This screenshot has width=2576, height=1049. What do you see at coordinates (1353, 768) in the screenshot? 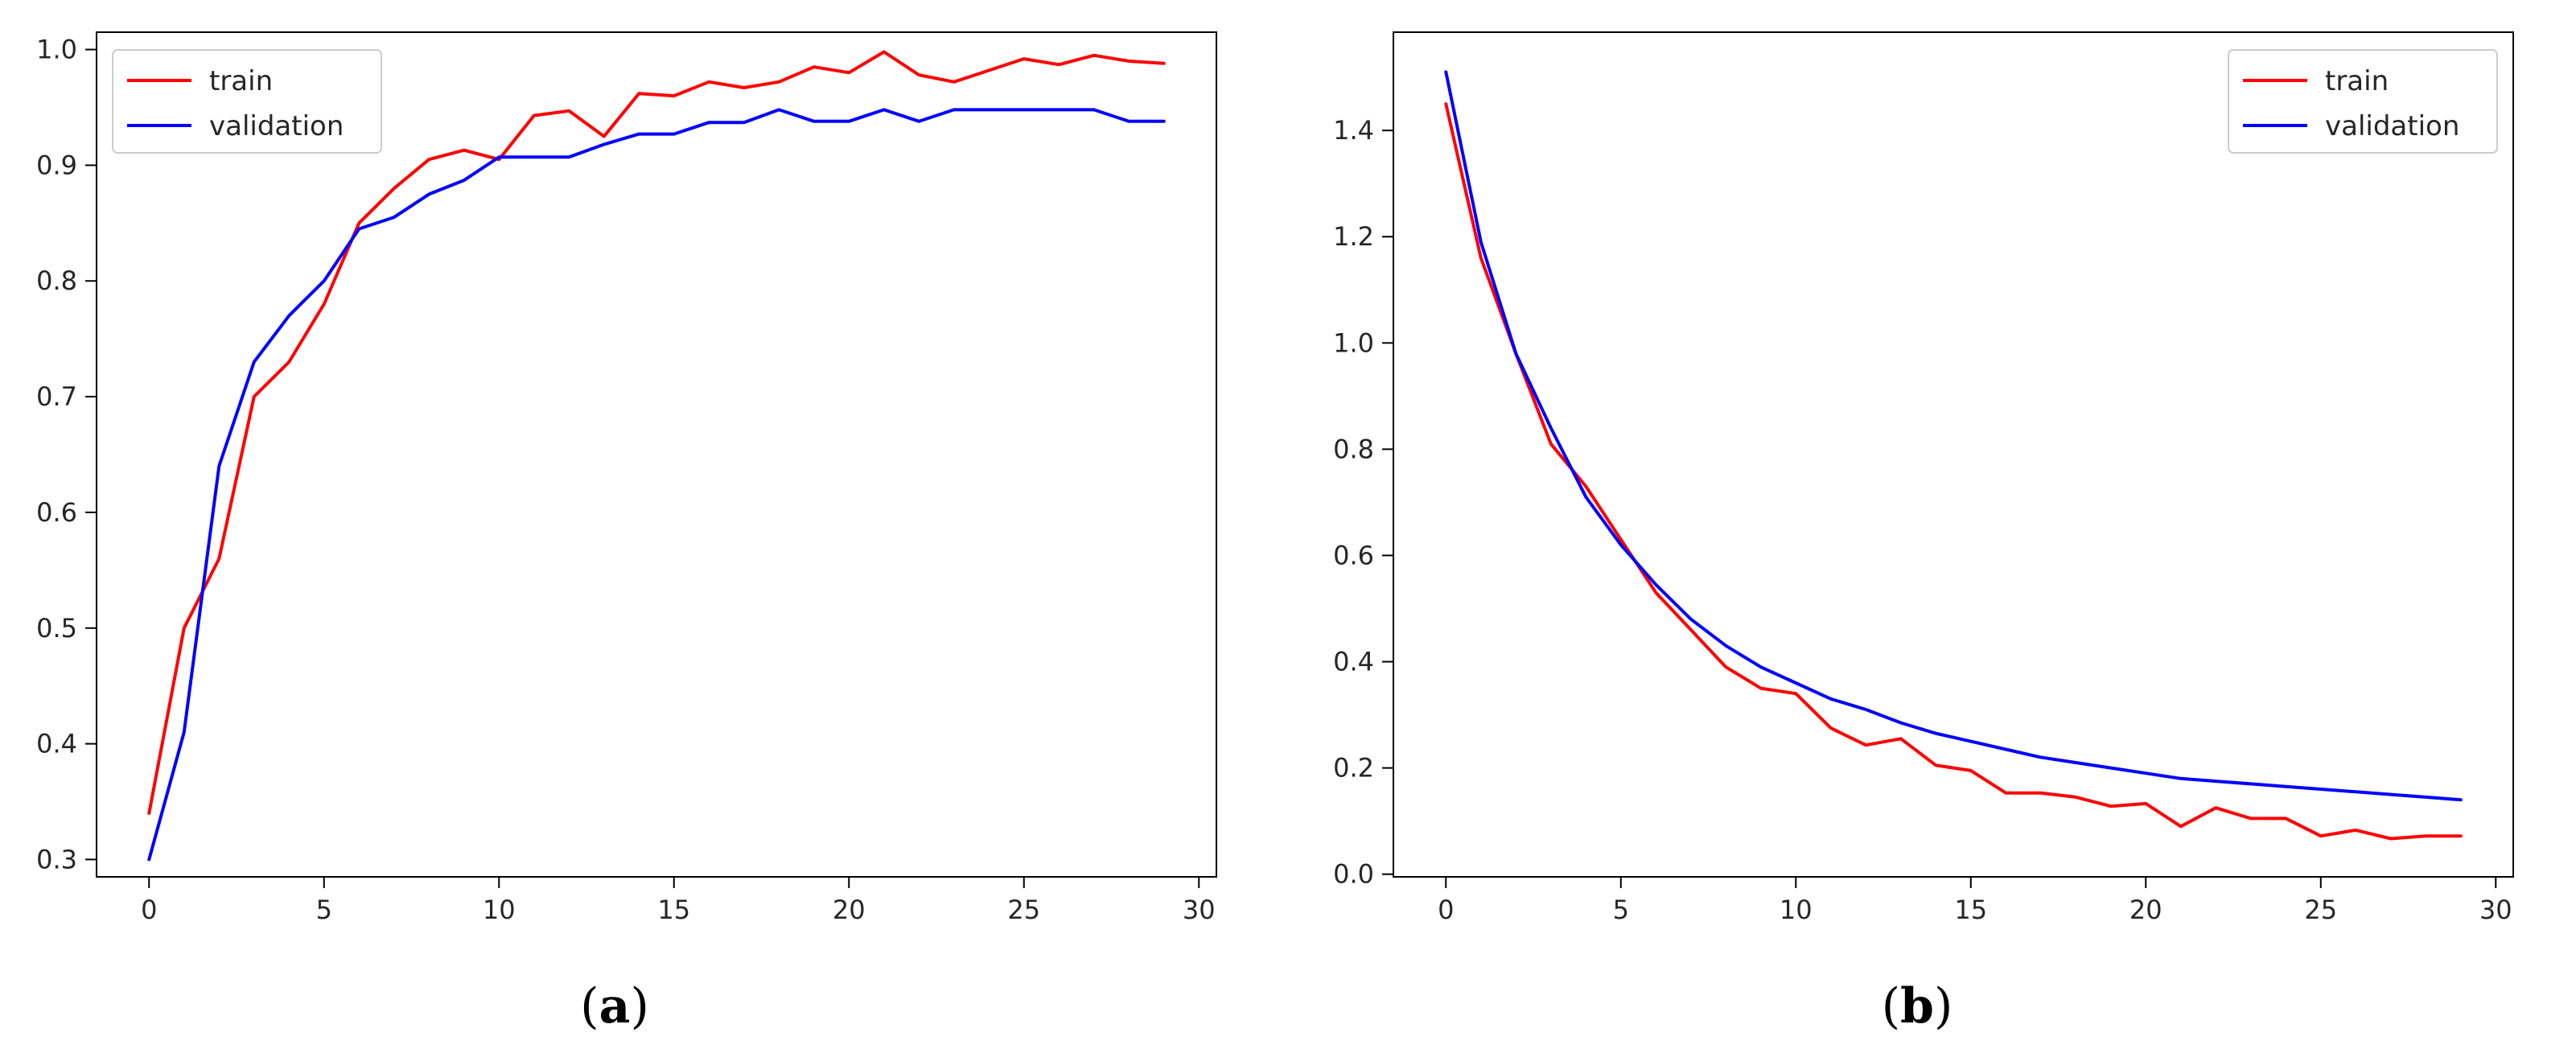
I see `y-tick-label: 0.2` at bounding box center [1353, 768].